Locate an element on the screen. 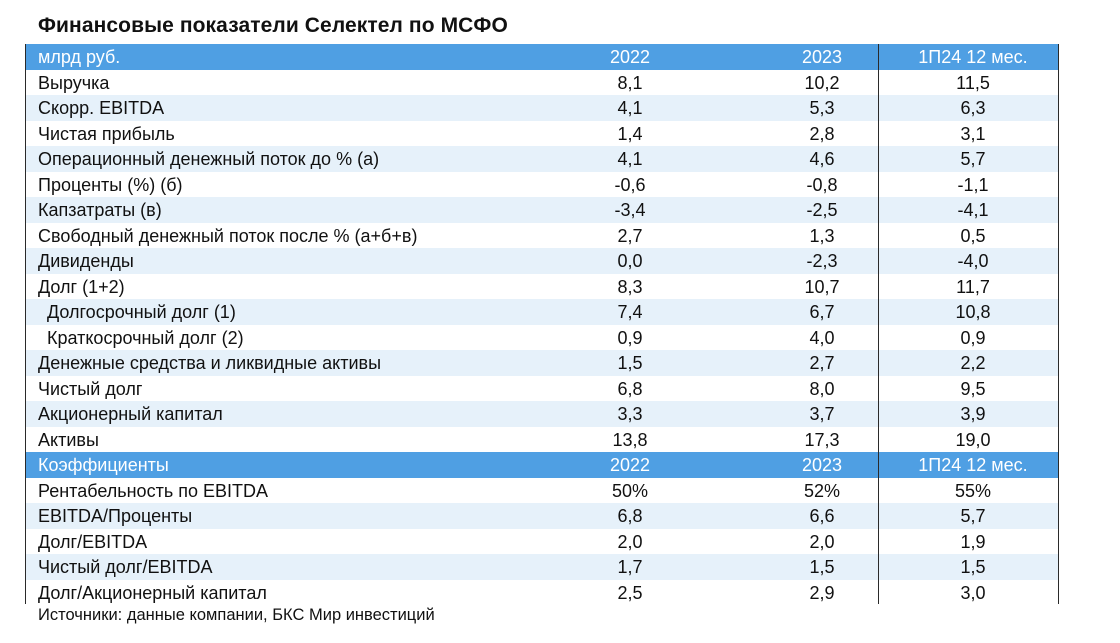 This screenshot has height=643, width=1120. table-title: Финансовые показатели Селектел по МСФО is located at coordinates (273, 25).